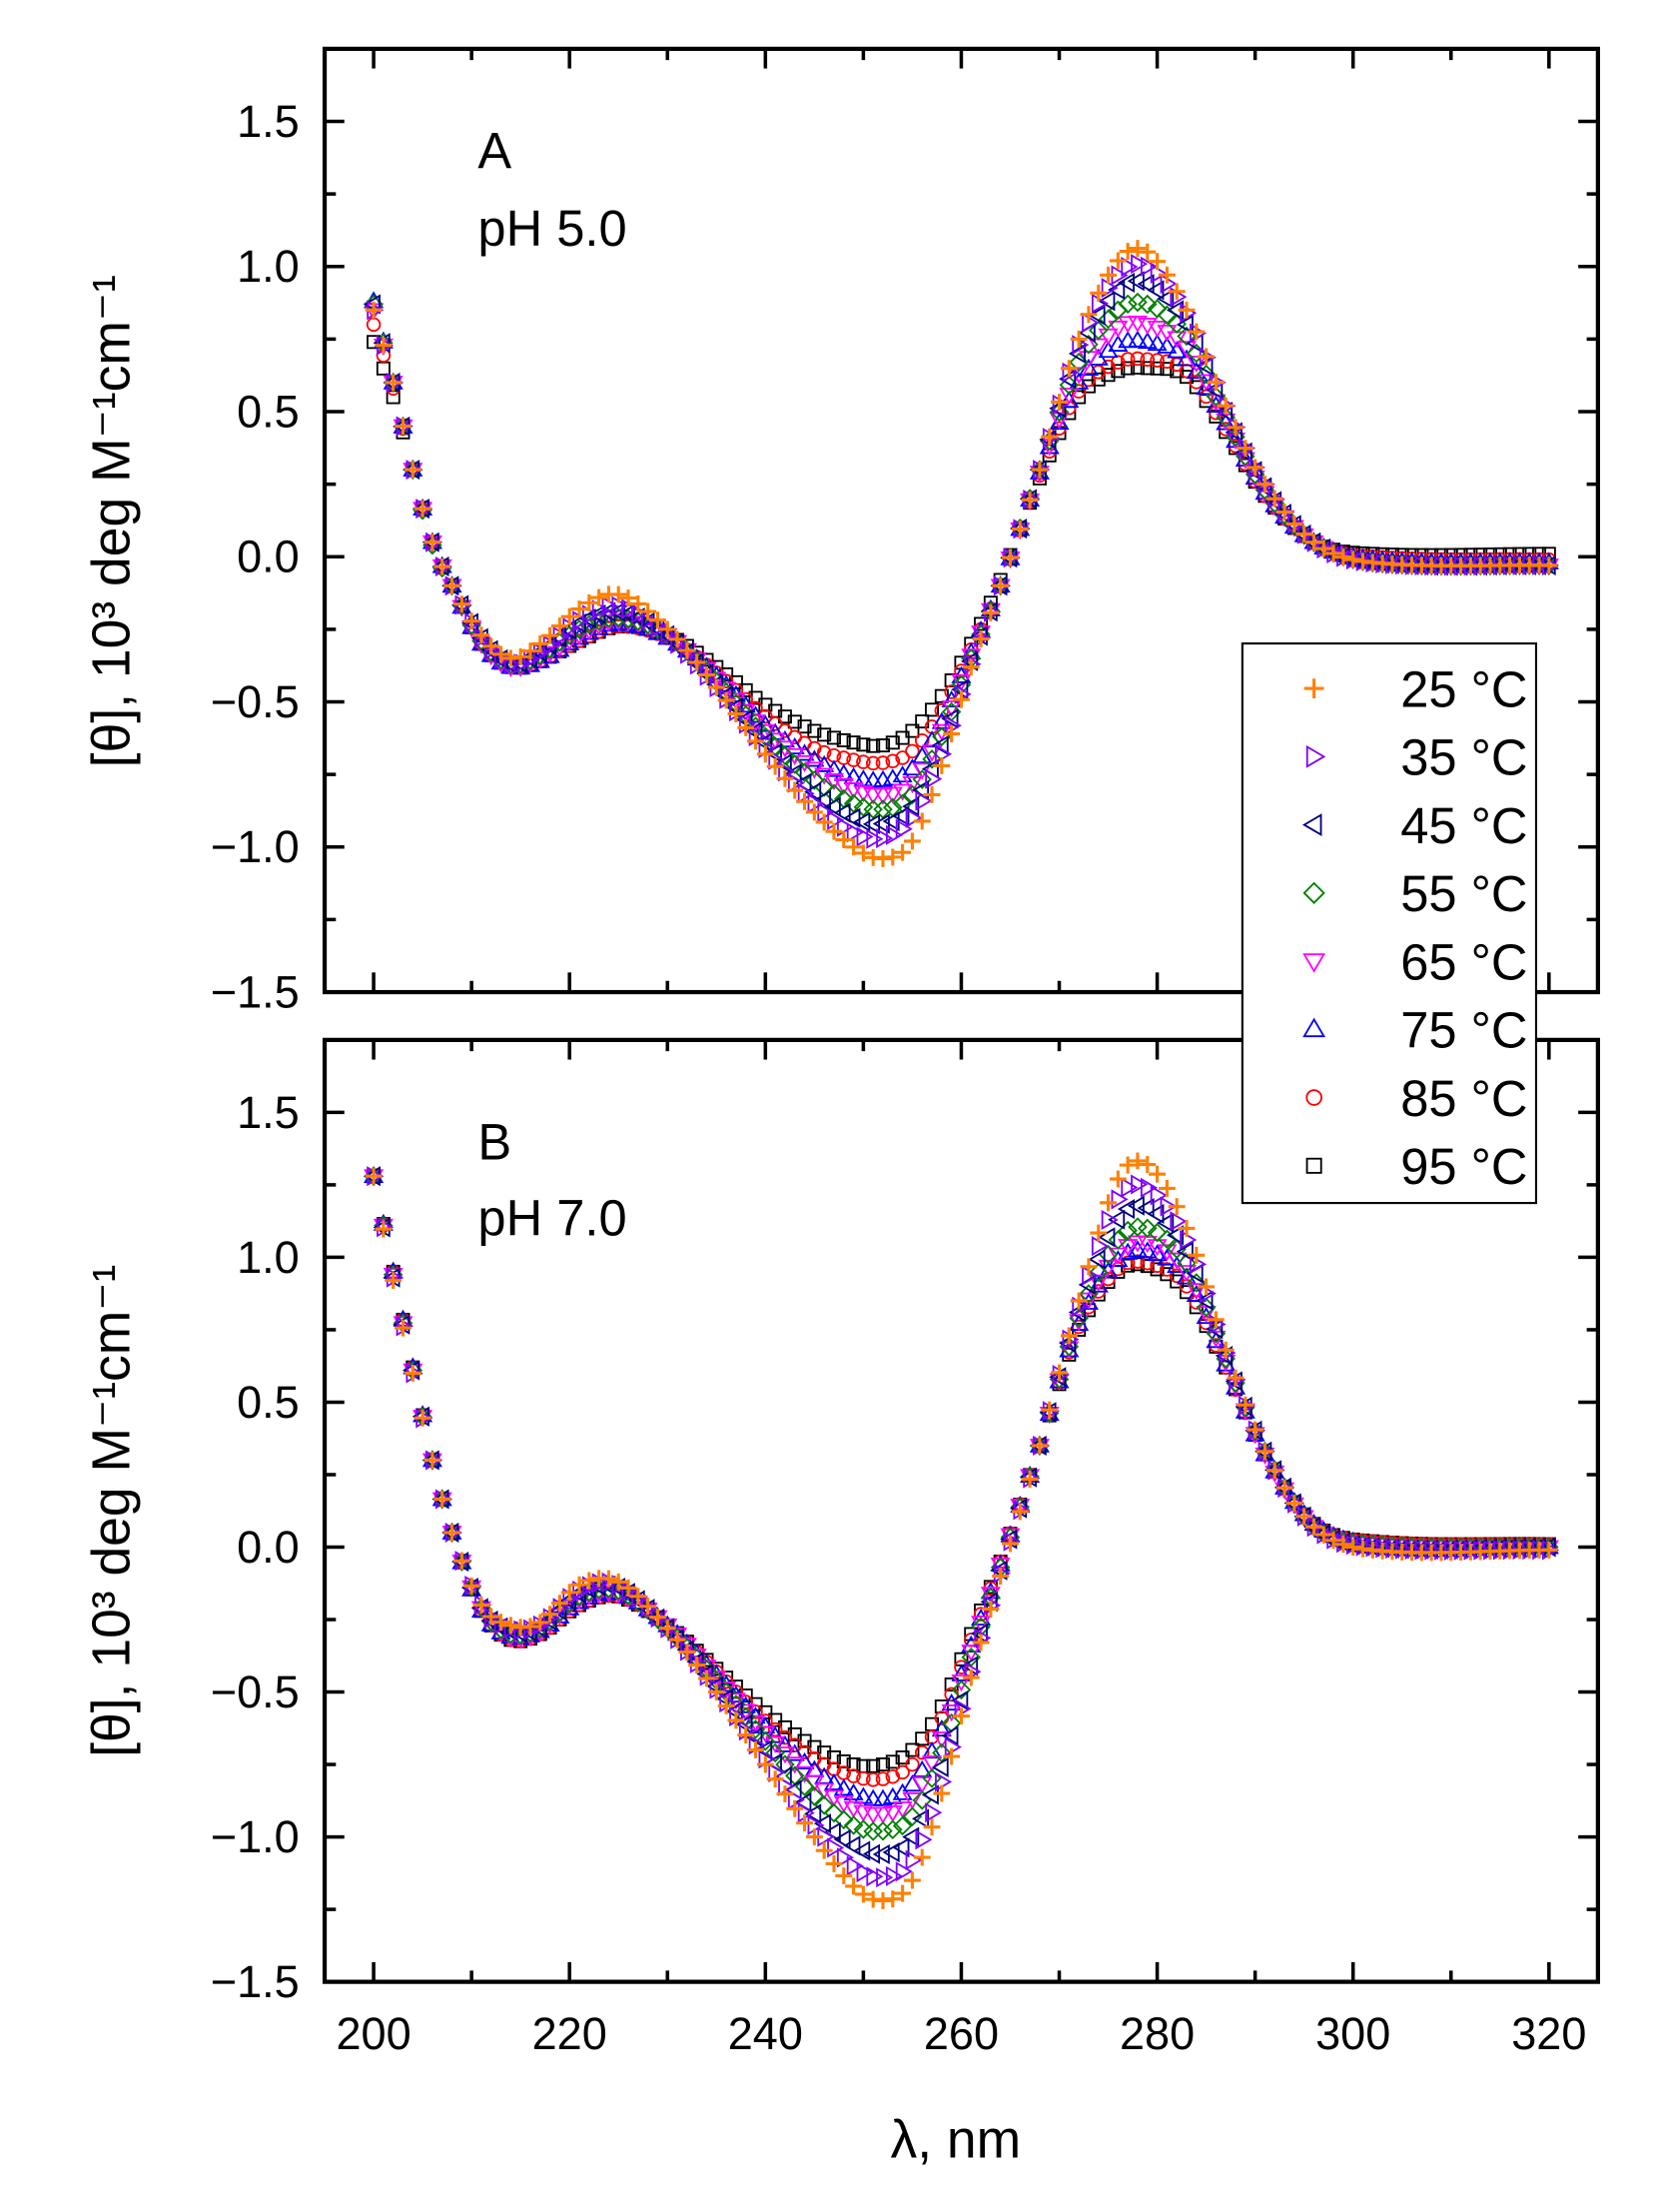 The image size is (1664, 2212). Describe the element at coordinates (1463, 688) in the screenshot. I see `legend-label: 25 °C` at that location.